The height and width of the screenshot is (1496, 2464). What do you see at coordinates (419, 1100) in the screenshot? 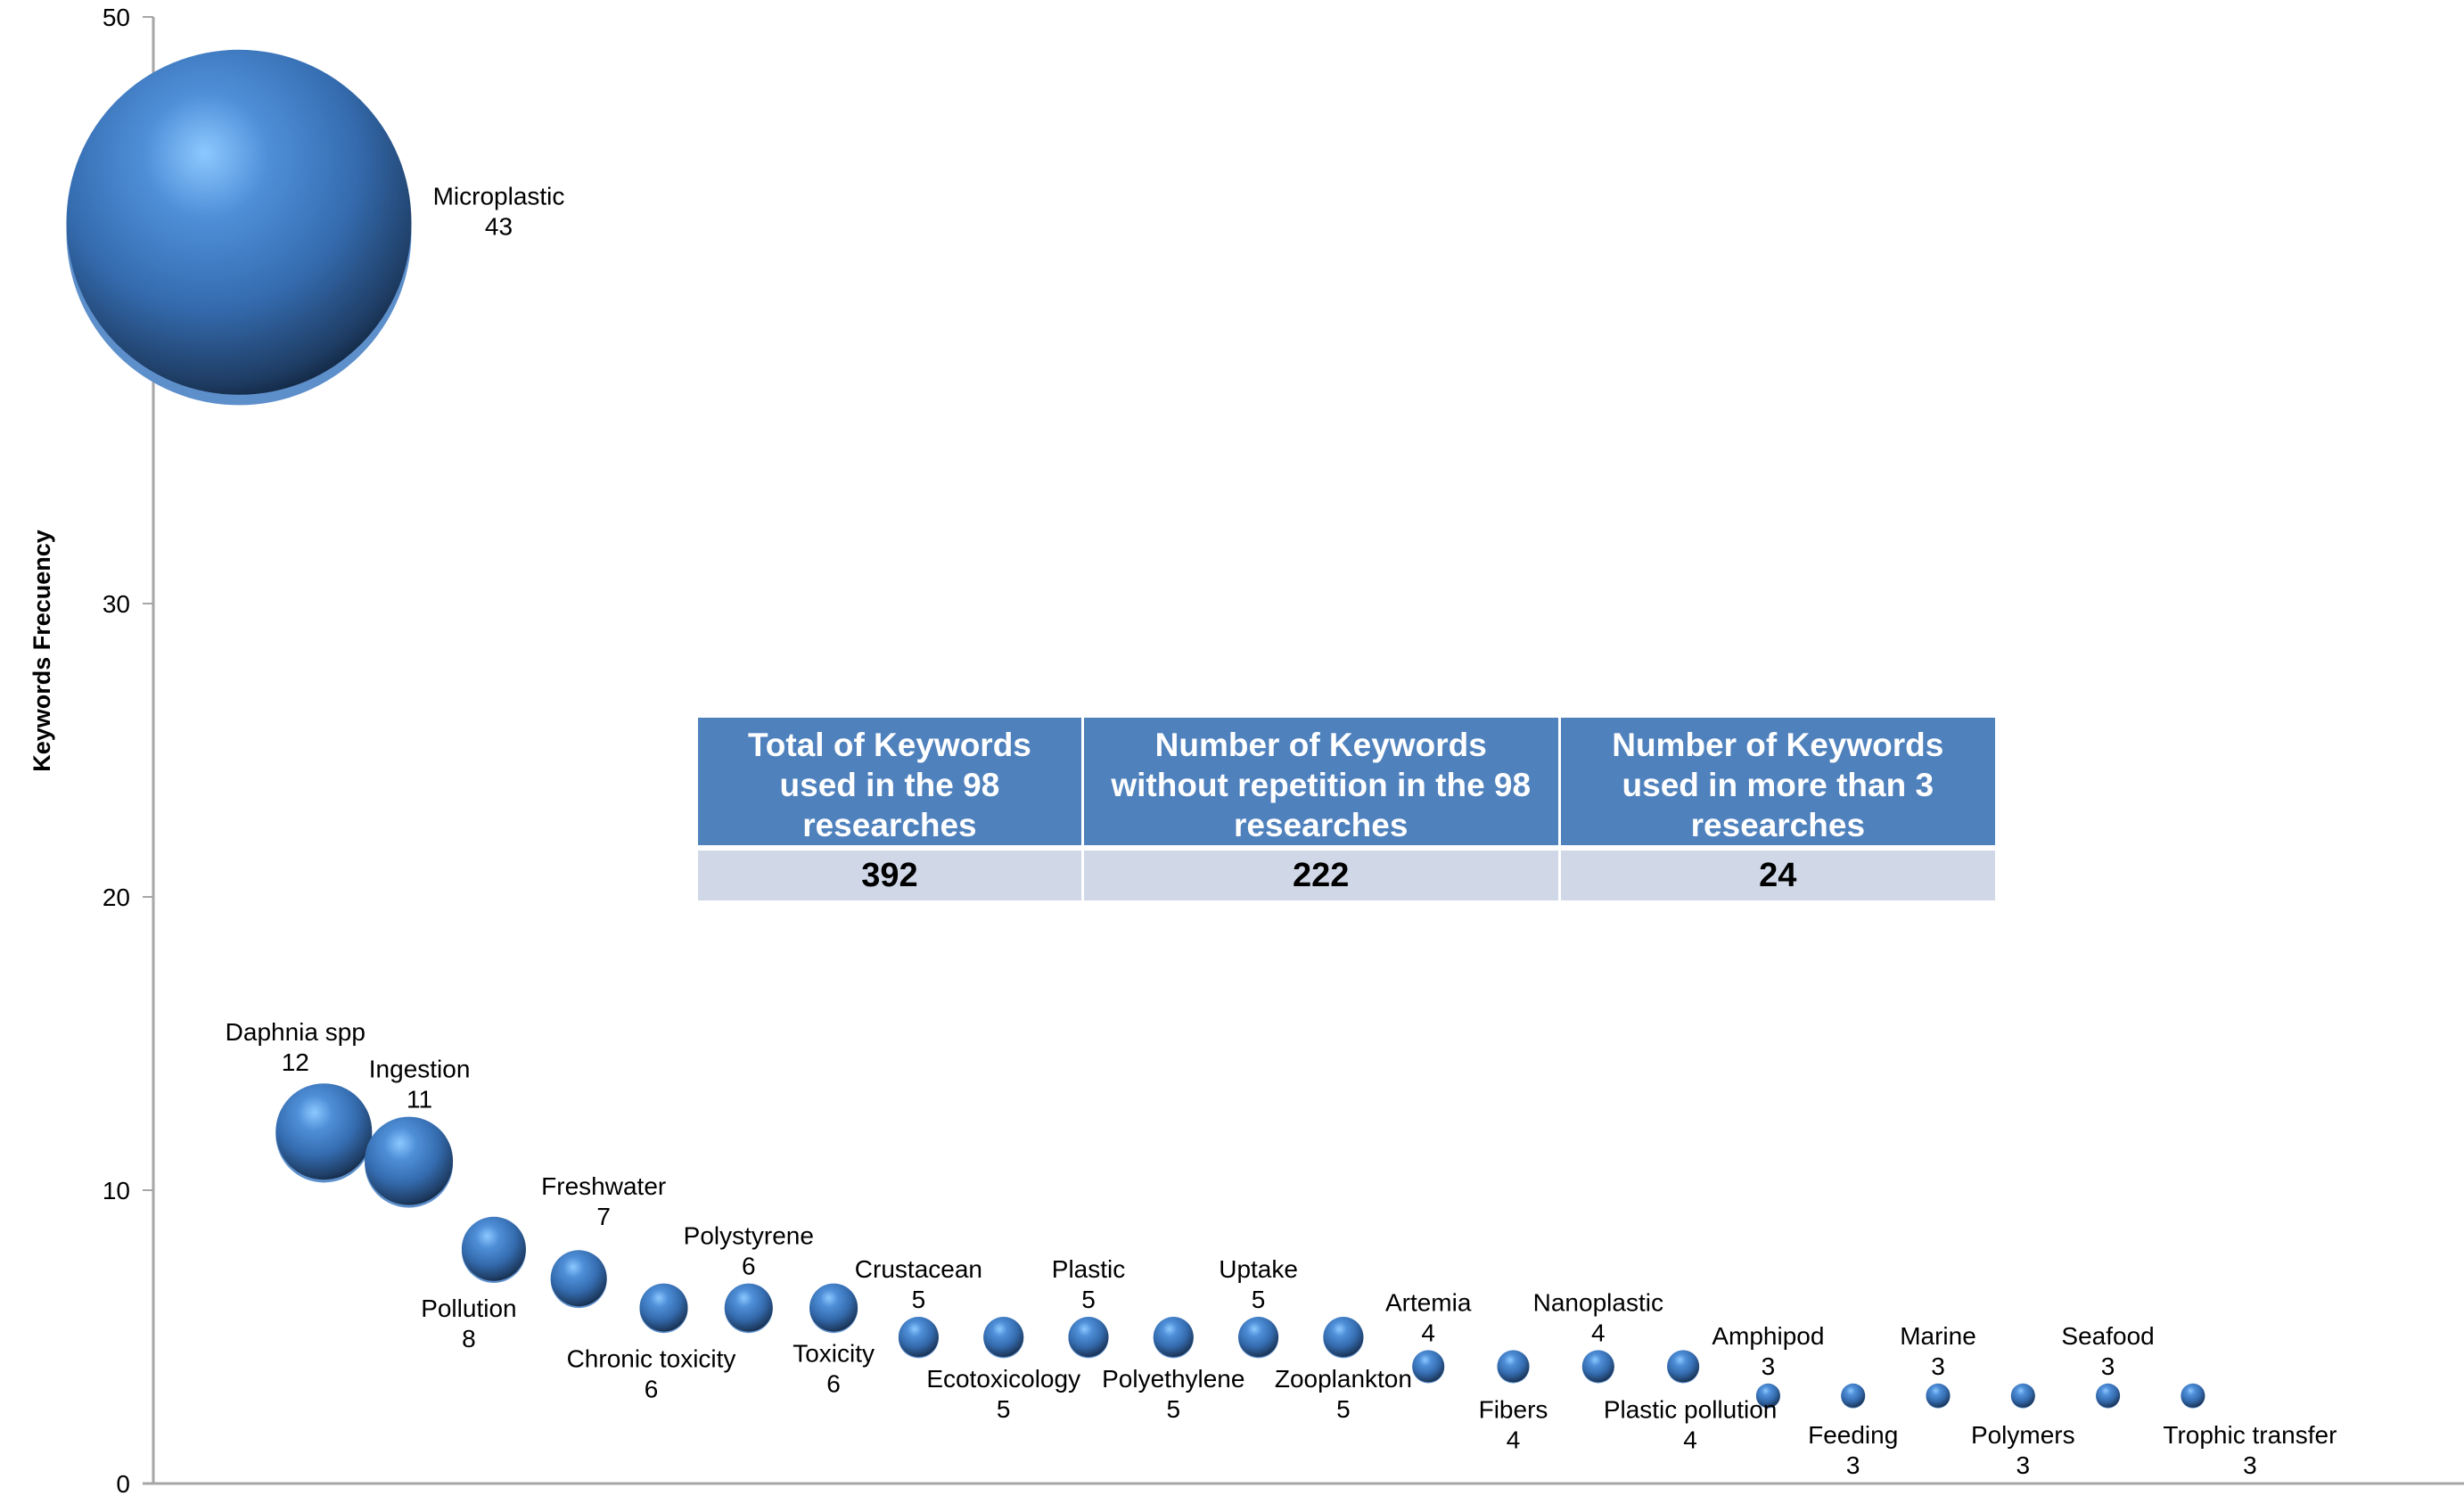
I see `point-label-value: 11` at bounding box center [419, 1100].